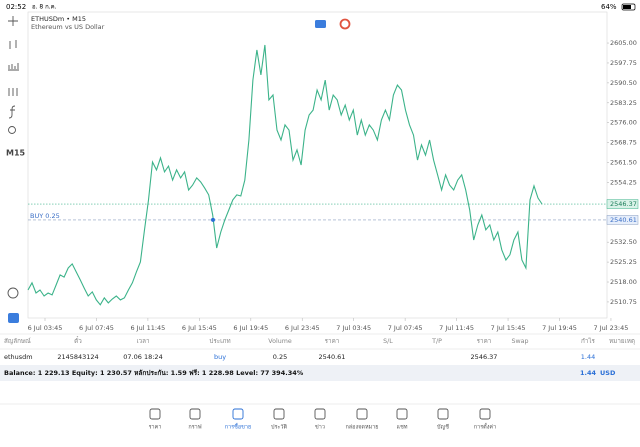 The image size is (640, 447). Describe the element at coordinates (16, 153) in the screenshot. I see `timeframe-button: M15` at that location.